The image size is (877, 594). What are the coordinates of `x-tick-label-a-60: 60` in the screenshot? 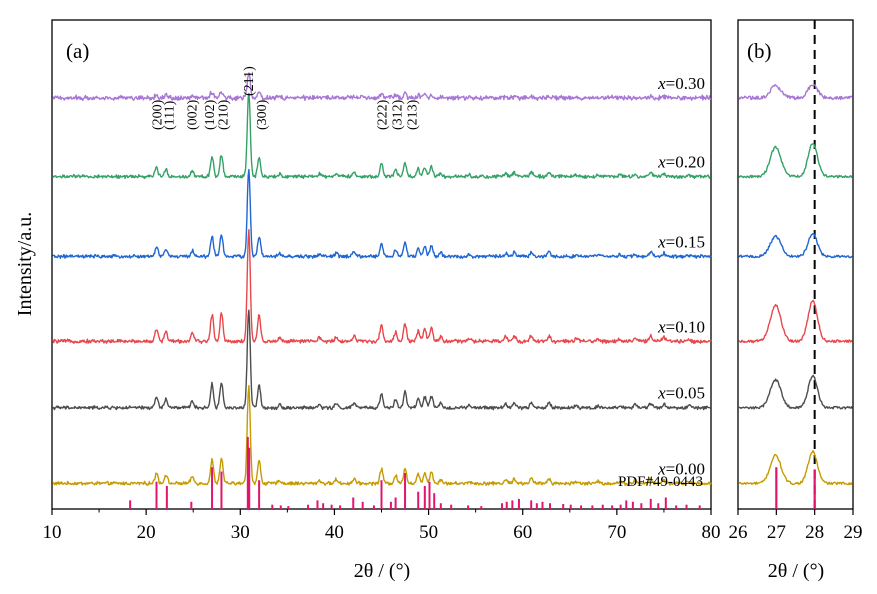 It's located at (522, 532).